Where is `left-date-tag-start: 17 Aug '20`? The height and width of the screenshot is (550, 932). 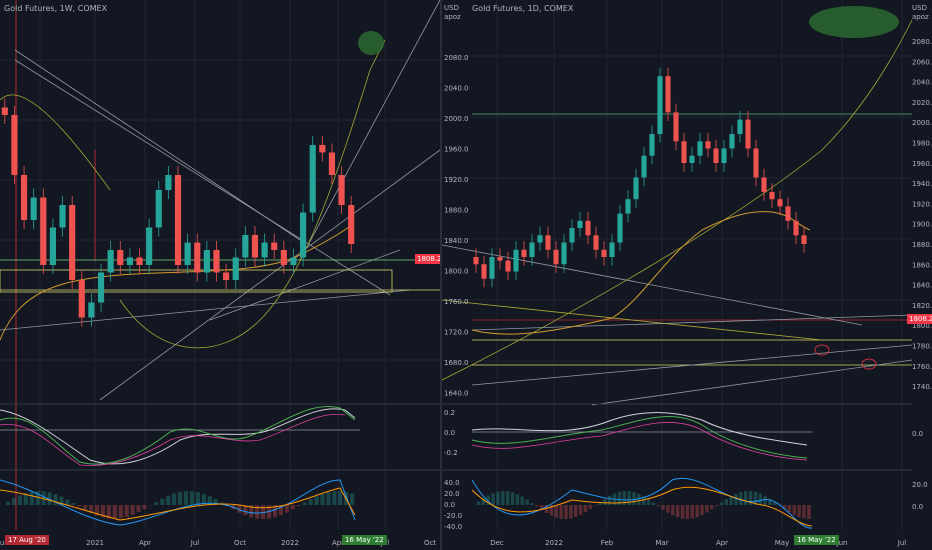
left-date-tag-start: 17 Aug '20 is located at coordinates (27, 540).